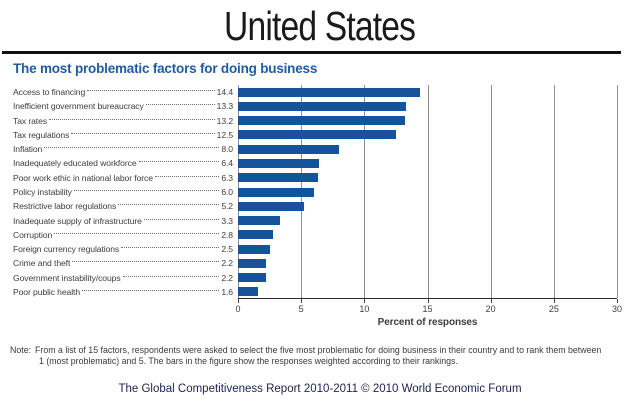  What do you see at coordinates (21, 350) in the screenshot?
I see `note-label: Note:` at bounding box center [21, 350].